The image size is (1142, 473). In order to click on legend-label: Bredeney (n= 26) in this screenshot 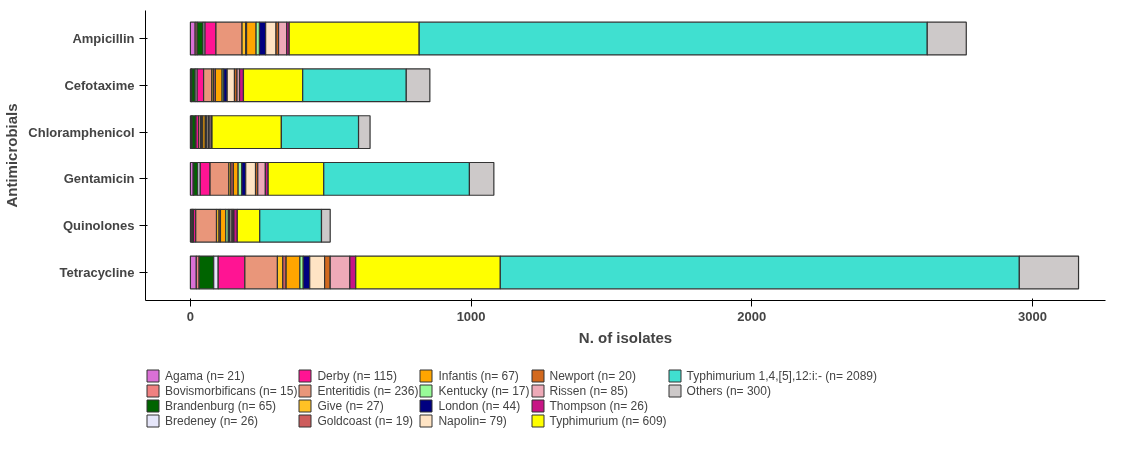, I will do `click(212, 420)`.